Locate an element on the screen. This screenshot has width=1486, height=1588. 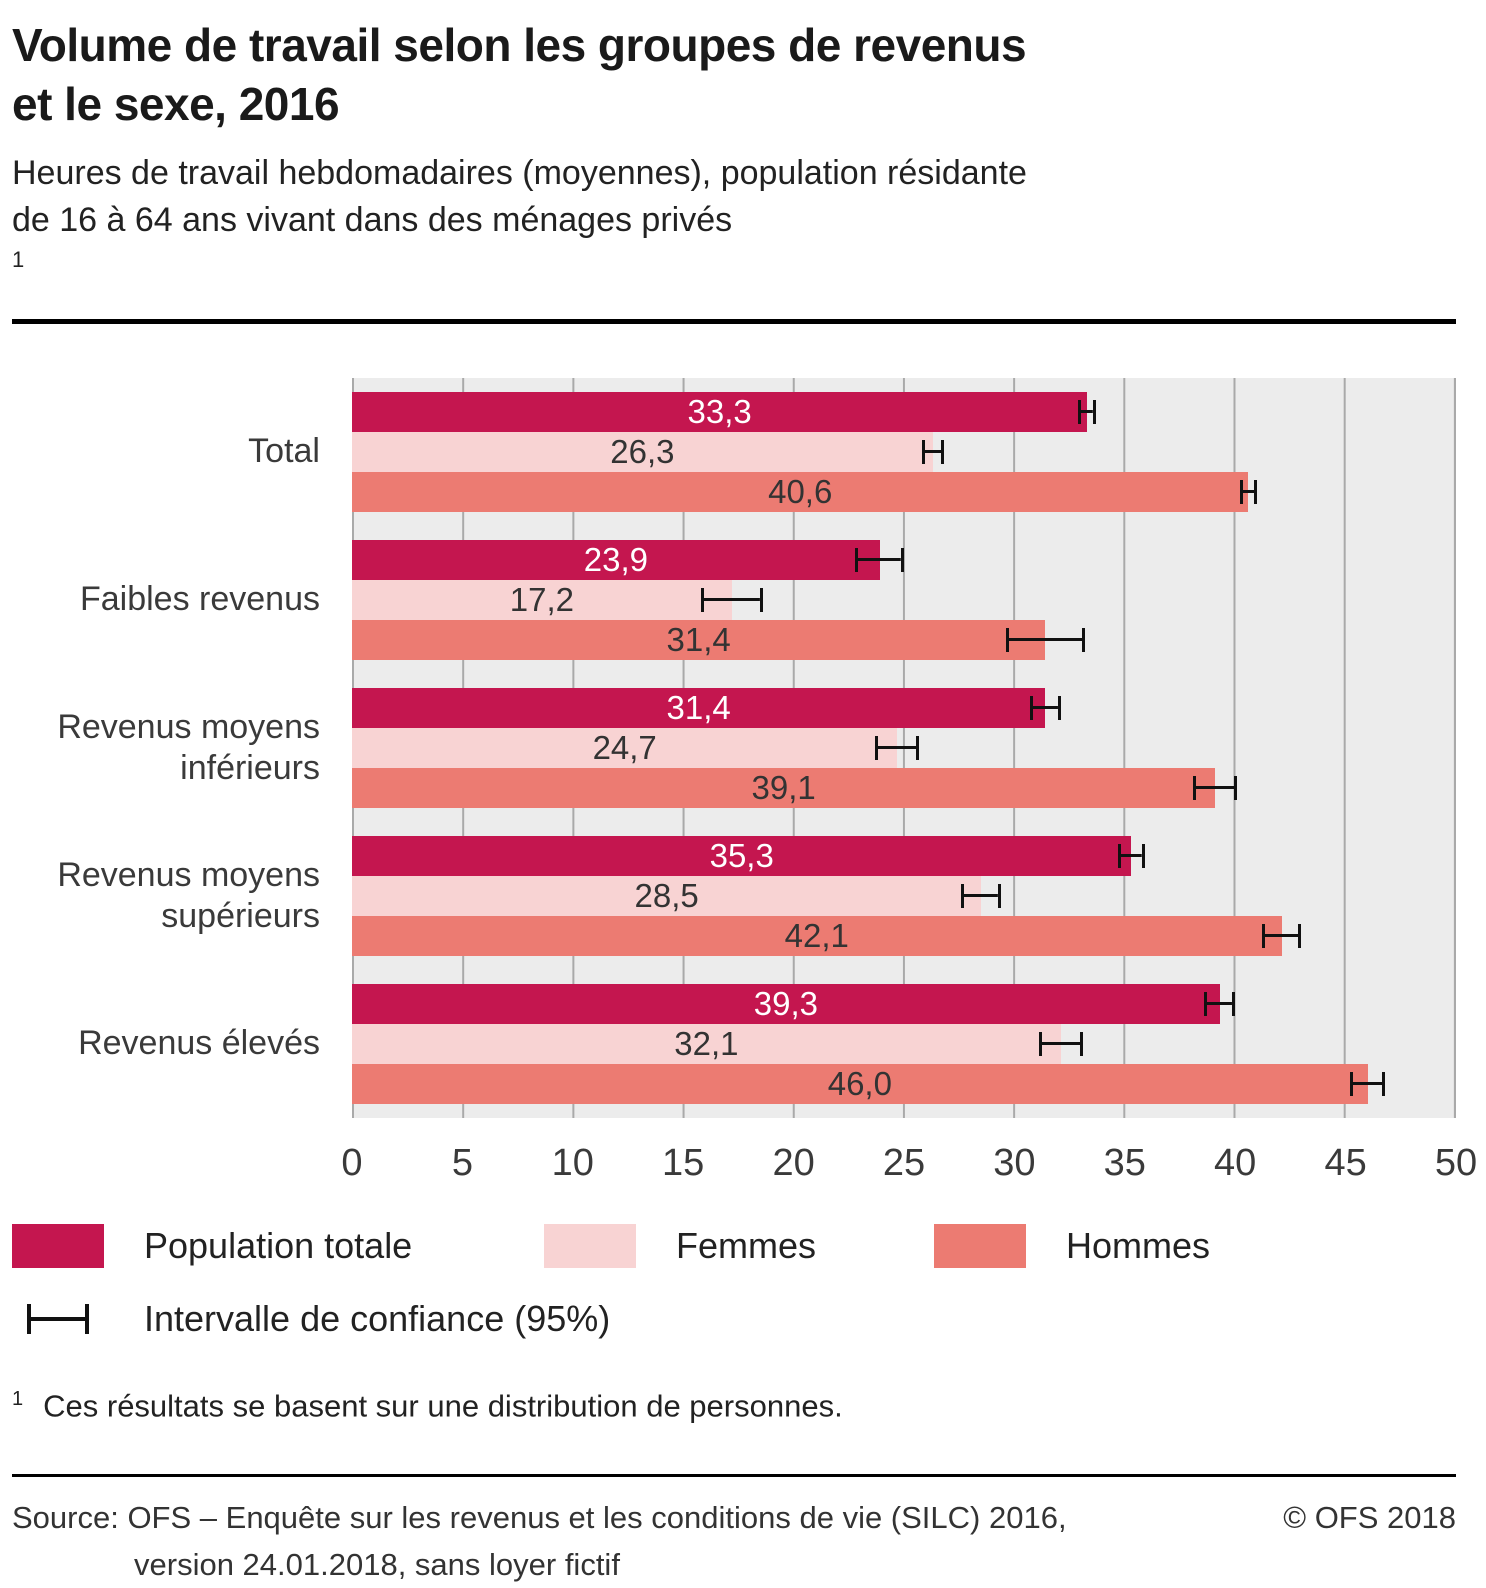
category-label: Revenus élevés is located at coordinates (199, 1043).